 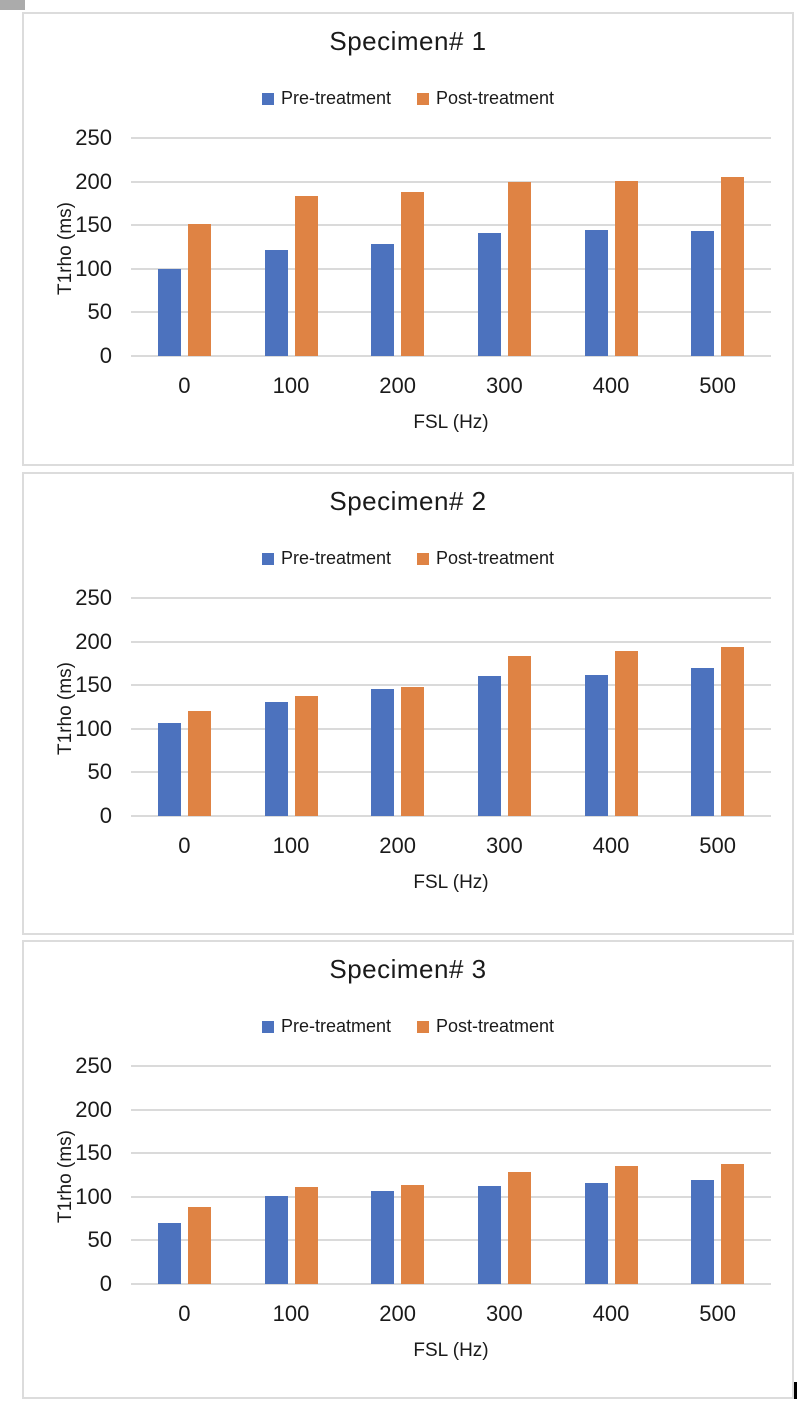 I want to click on legend-label-pre-treatment: Pre-treatment, so click(x=335, y=98).